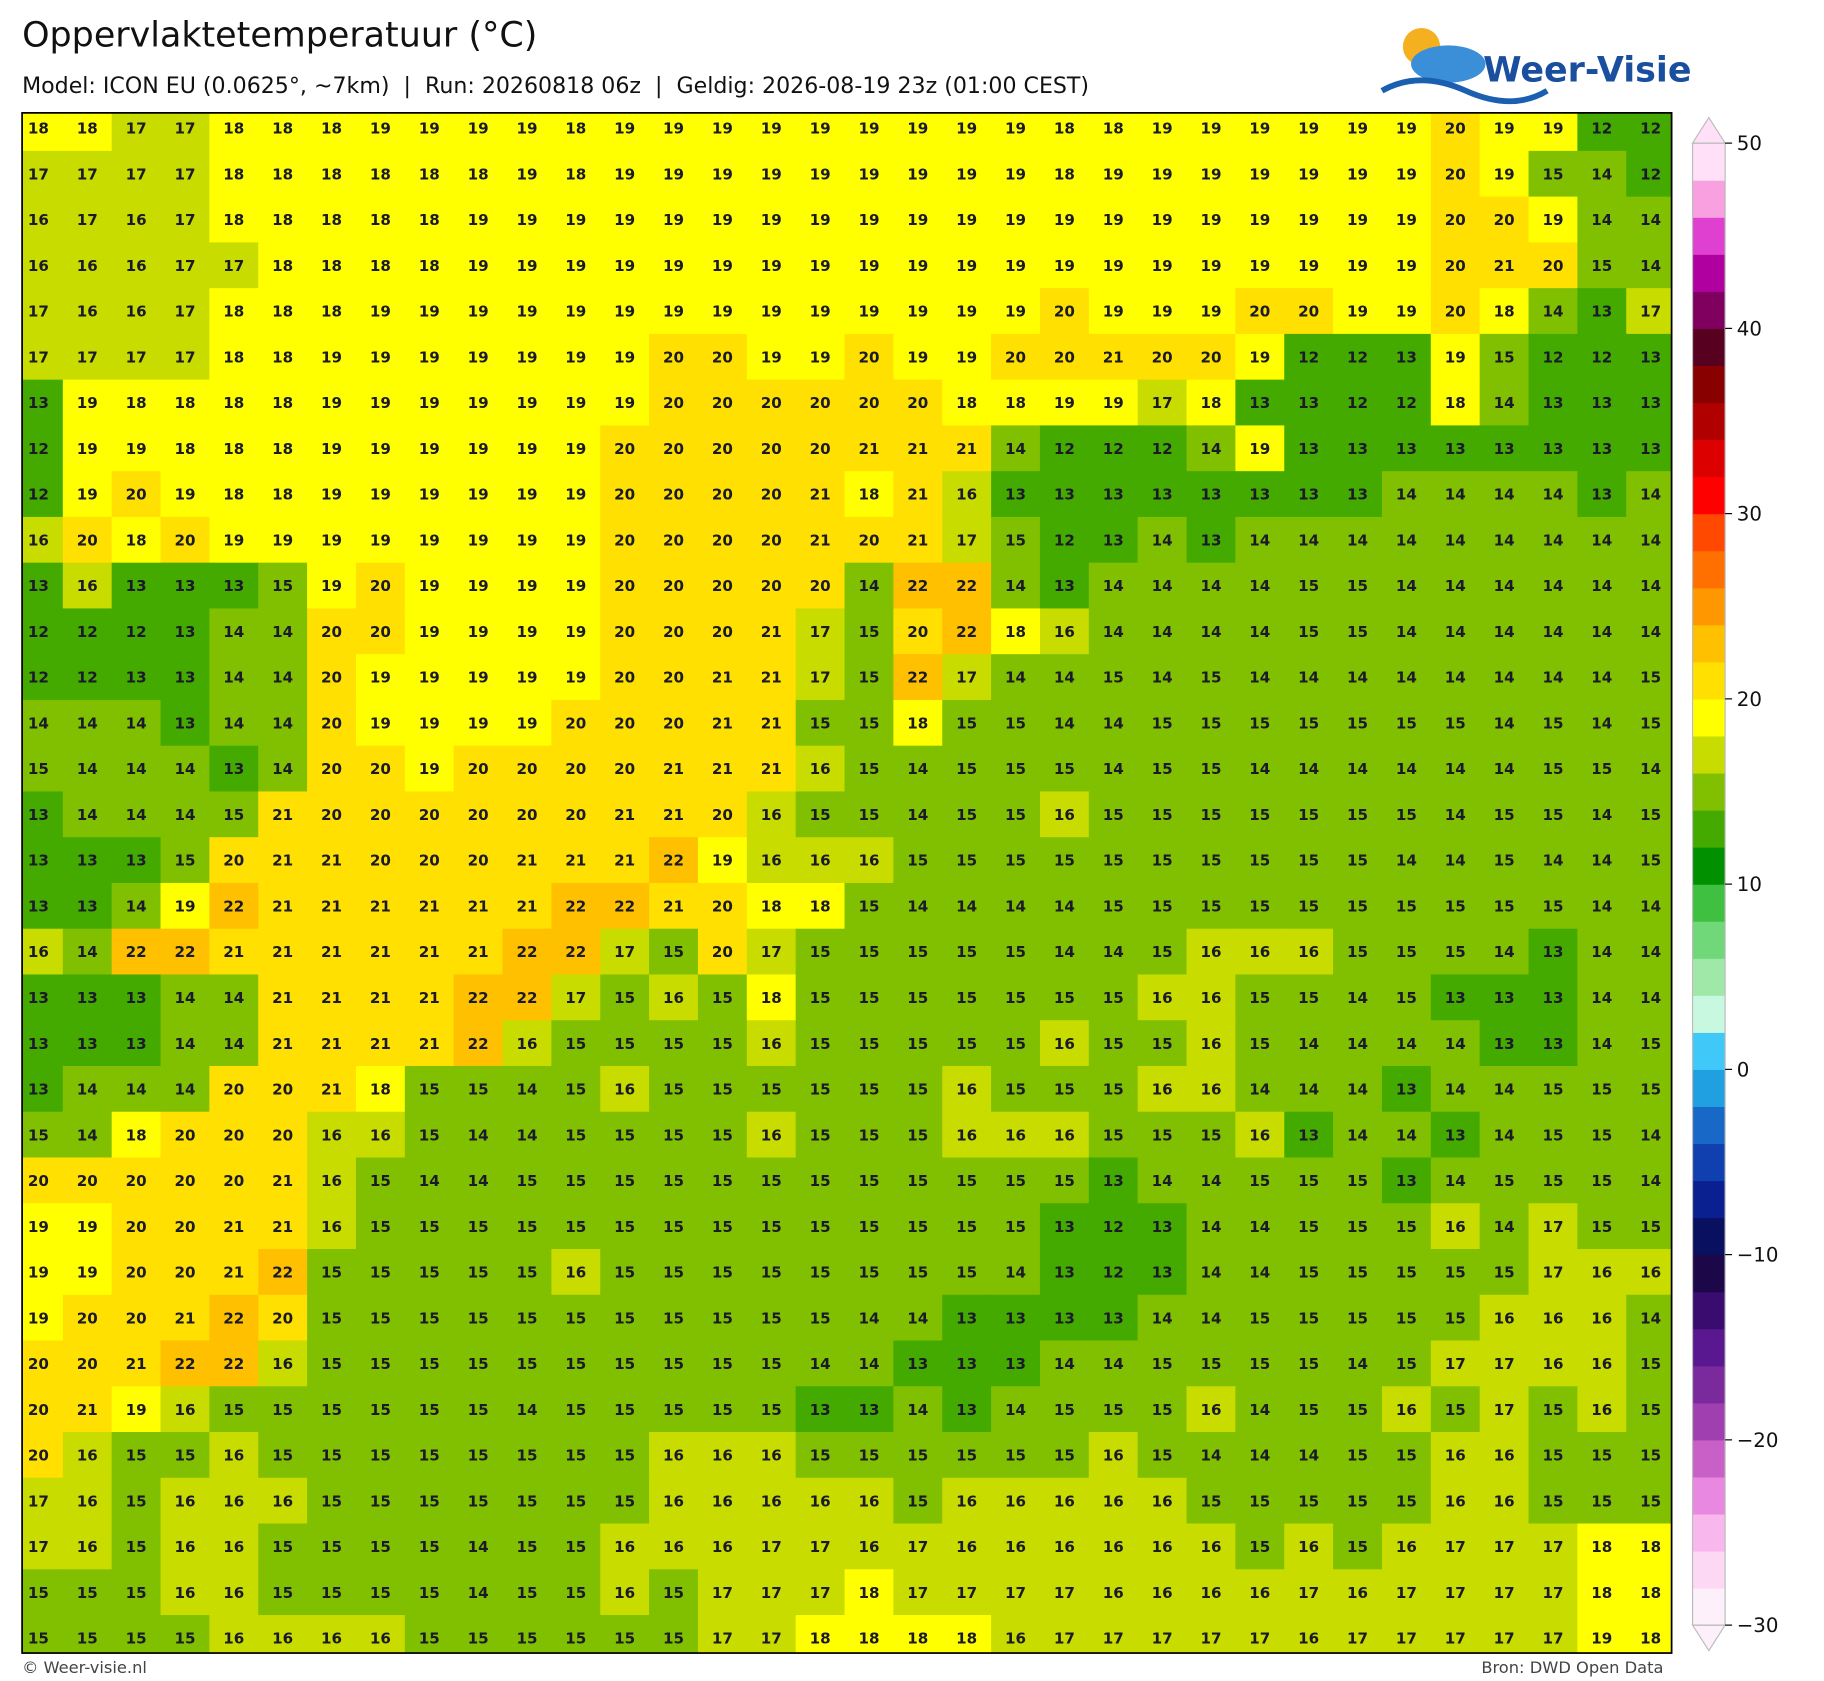 This screenshot has height=1681, width=1824. Describe the element at coordinates (1709, 1421) in the screenshot. I see `colorbar-segment` at that location.